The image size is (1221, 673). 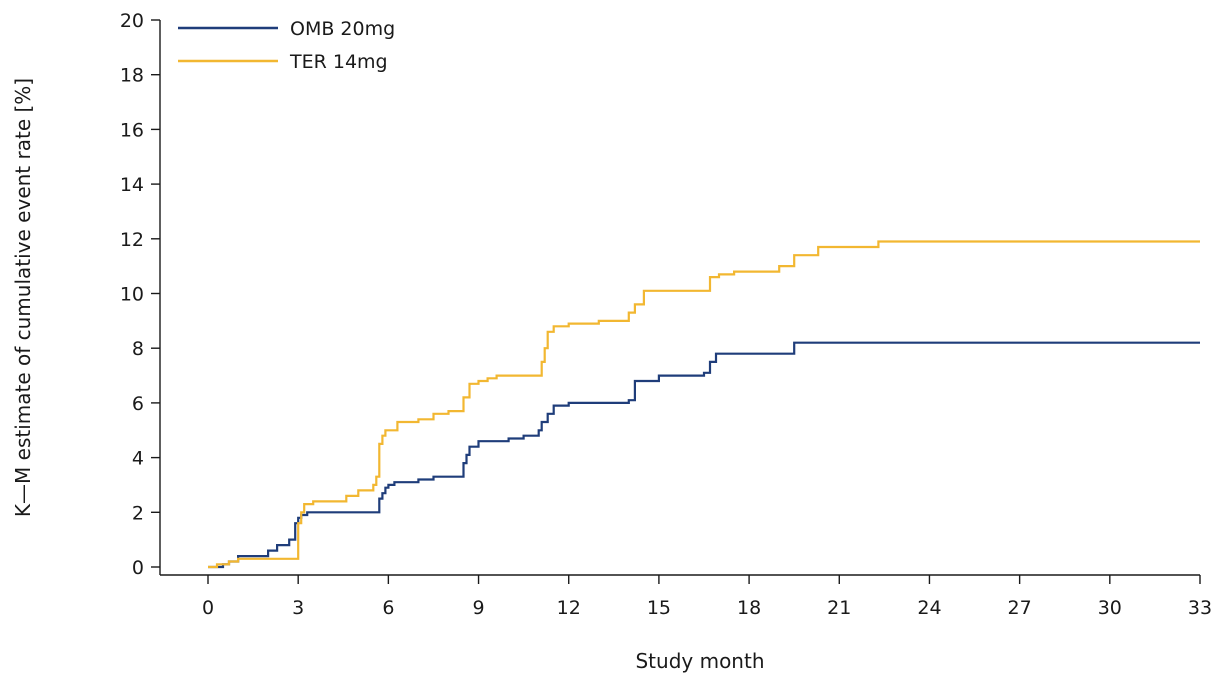 I want to click on x-tick-label: 0, so click(x=208, y=608).